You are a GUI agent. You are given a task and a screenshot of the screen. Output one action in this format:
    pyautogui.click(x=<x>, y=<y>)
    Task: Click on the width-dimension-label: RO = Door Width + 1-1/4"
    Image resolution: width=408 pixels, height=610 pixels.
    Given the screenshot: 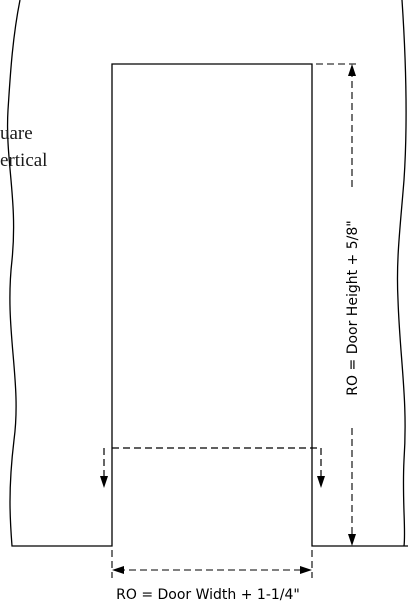 What is the action you would take?
    pyautogui.click(x=208, y=595)
    